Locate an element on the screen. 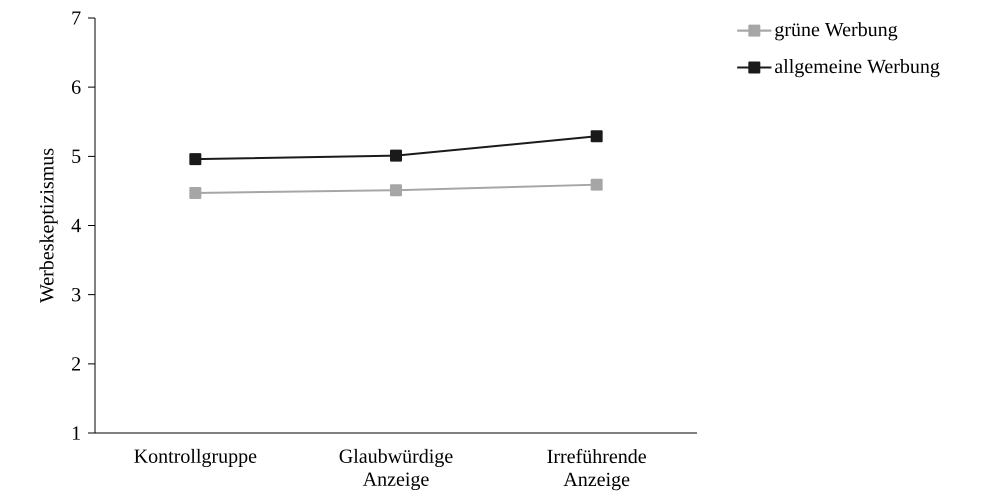 The width and height of the screenshot is (997, 500). y-tick-label: 3 is located at coordinates (76, 295).